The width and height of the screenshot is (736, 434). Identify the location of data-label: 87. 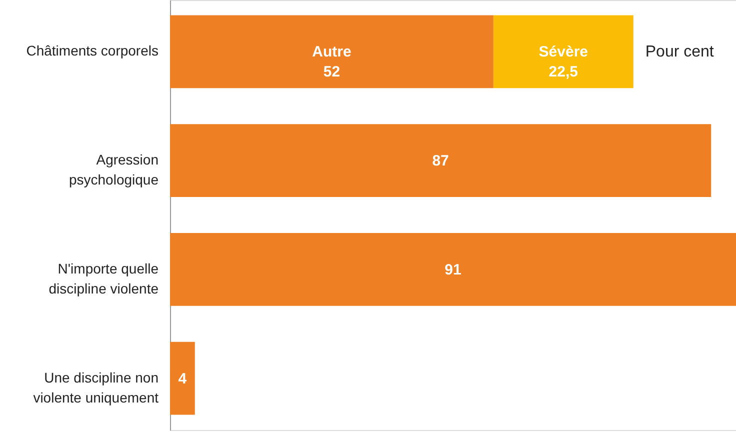
(440, 161).